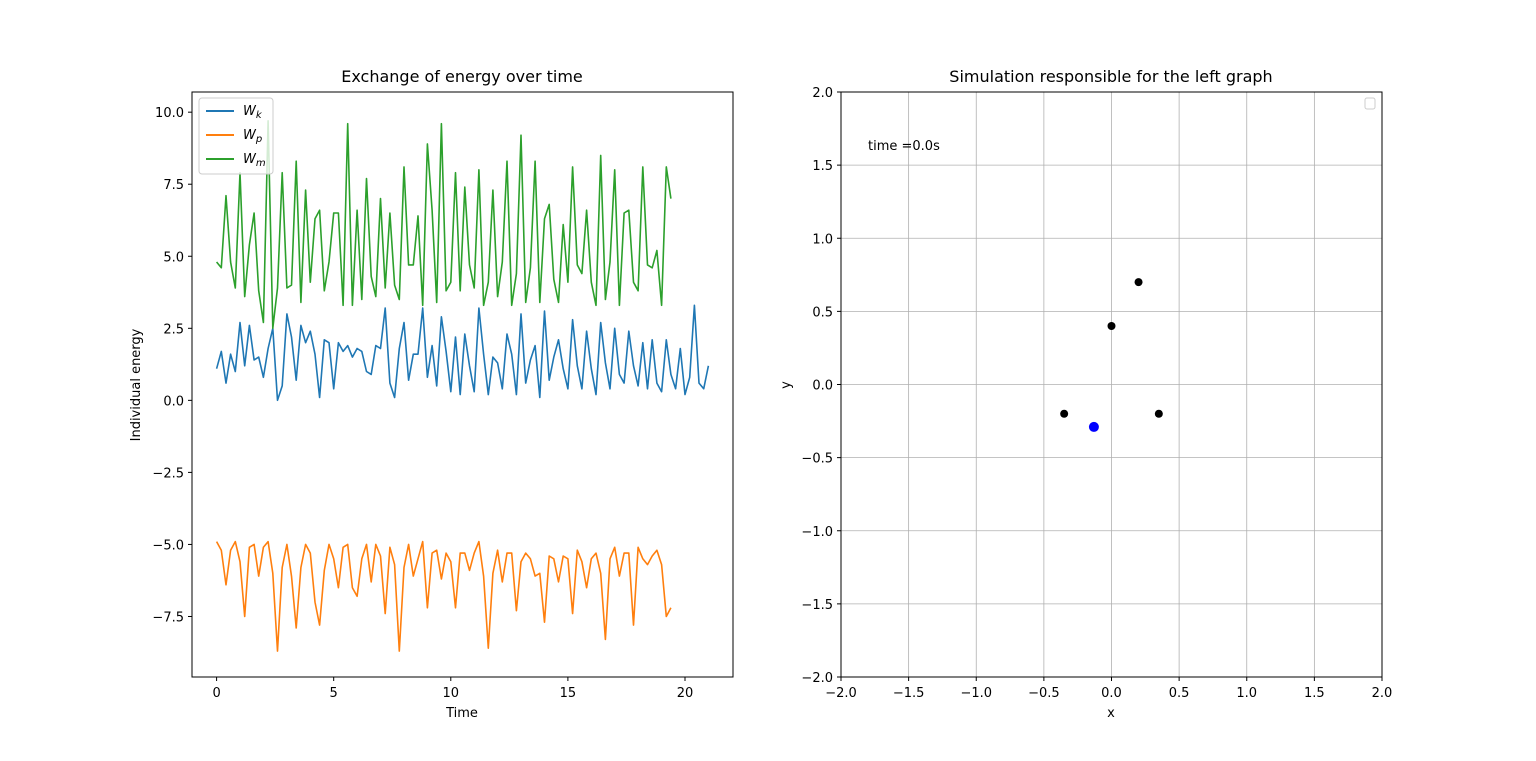 Image resolution: width=1536 pixels, height=761 pixels. Describe the element at coordinates (817, 605) in the screenshot. I see `simulation-y-tick-label: −1.5` at that location.